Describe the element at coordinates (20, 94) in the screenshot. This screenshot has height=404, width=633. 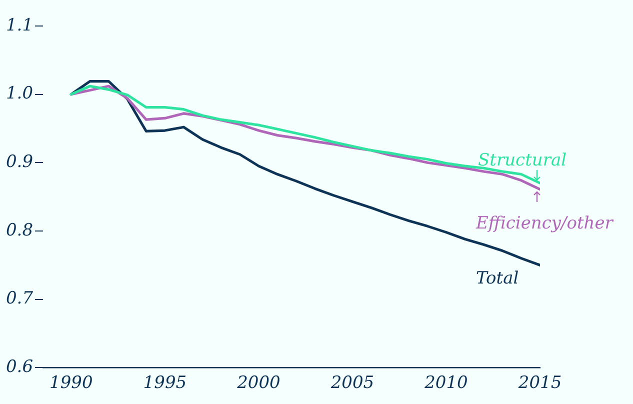
I see `y-tick-label: 1.0` at that location.